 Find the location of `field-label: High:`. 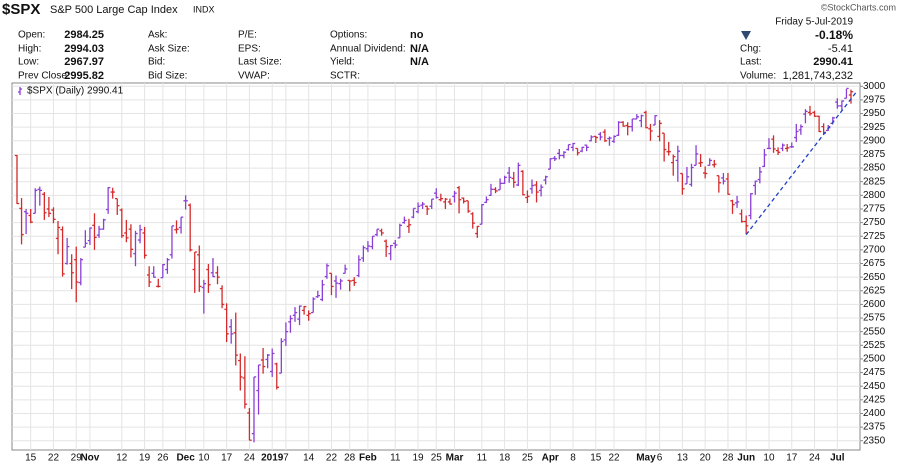

field-label: High: is located at coordinates (29, 49).